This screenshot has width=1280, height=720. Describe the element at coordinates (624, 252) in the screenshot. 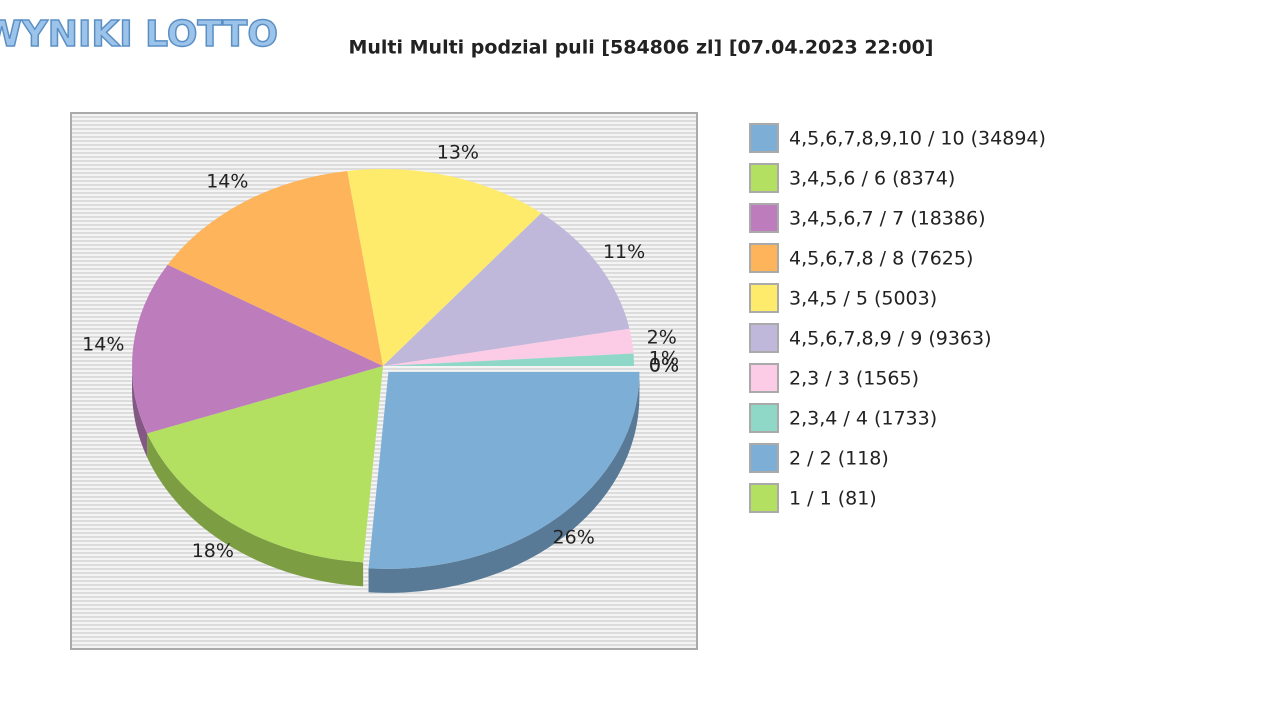

I see `data-label: 11%` at that location.